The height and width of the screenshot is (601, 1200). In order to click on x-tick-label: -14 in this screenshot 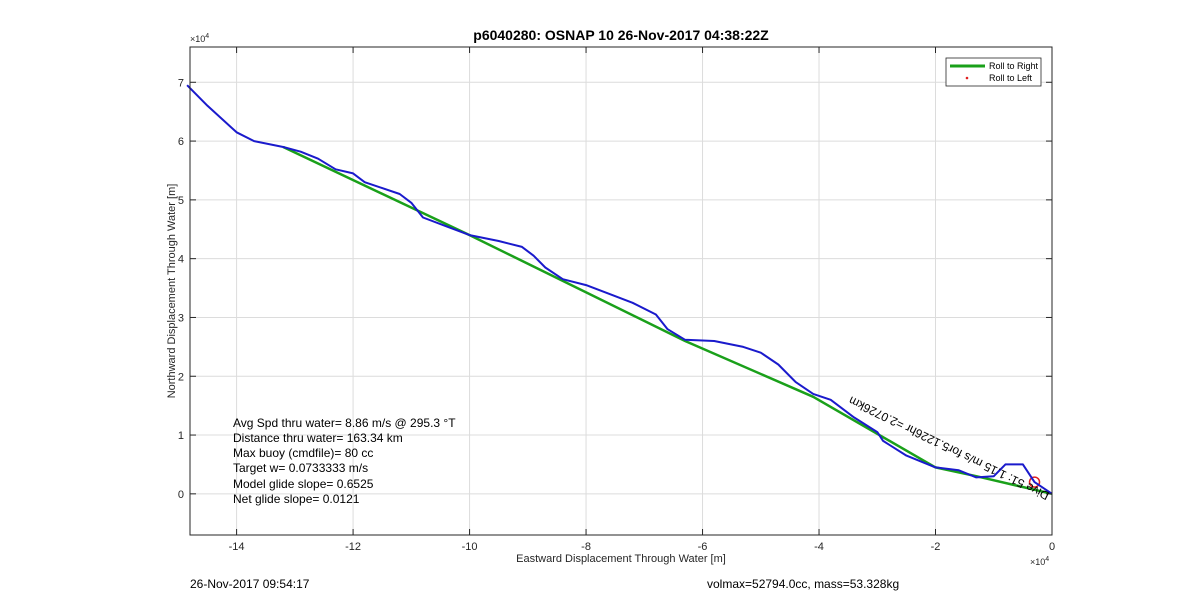, I will do `click(237, 547)`.